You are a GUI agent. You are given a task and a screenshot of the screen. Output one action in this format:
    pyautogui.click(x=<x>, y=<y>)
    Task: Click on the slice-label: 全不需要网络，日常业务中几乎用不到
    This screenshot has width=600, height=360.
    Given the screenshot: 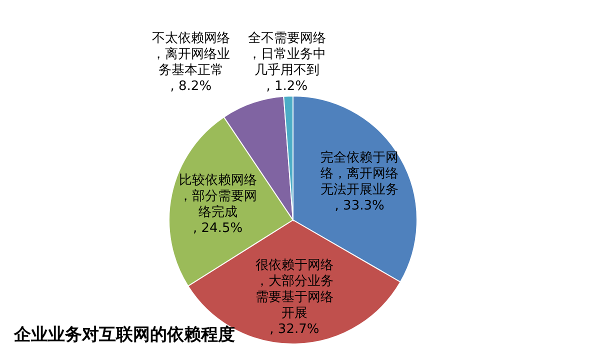 What is the action you would take?
    pyautogui.click(x=287, y=54)
    